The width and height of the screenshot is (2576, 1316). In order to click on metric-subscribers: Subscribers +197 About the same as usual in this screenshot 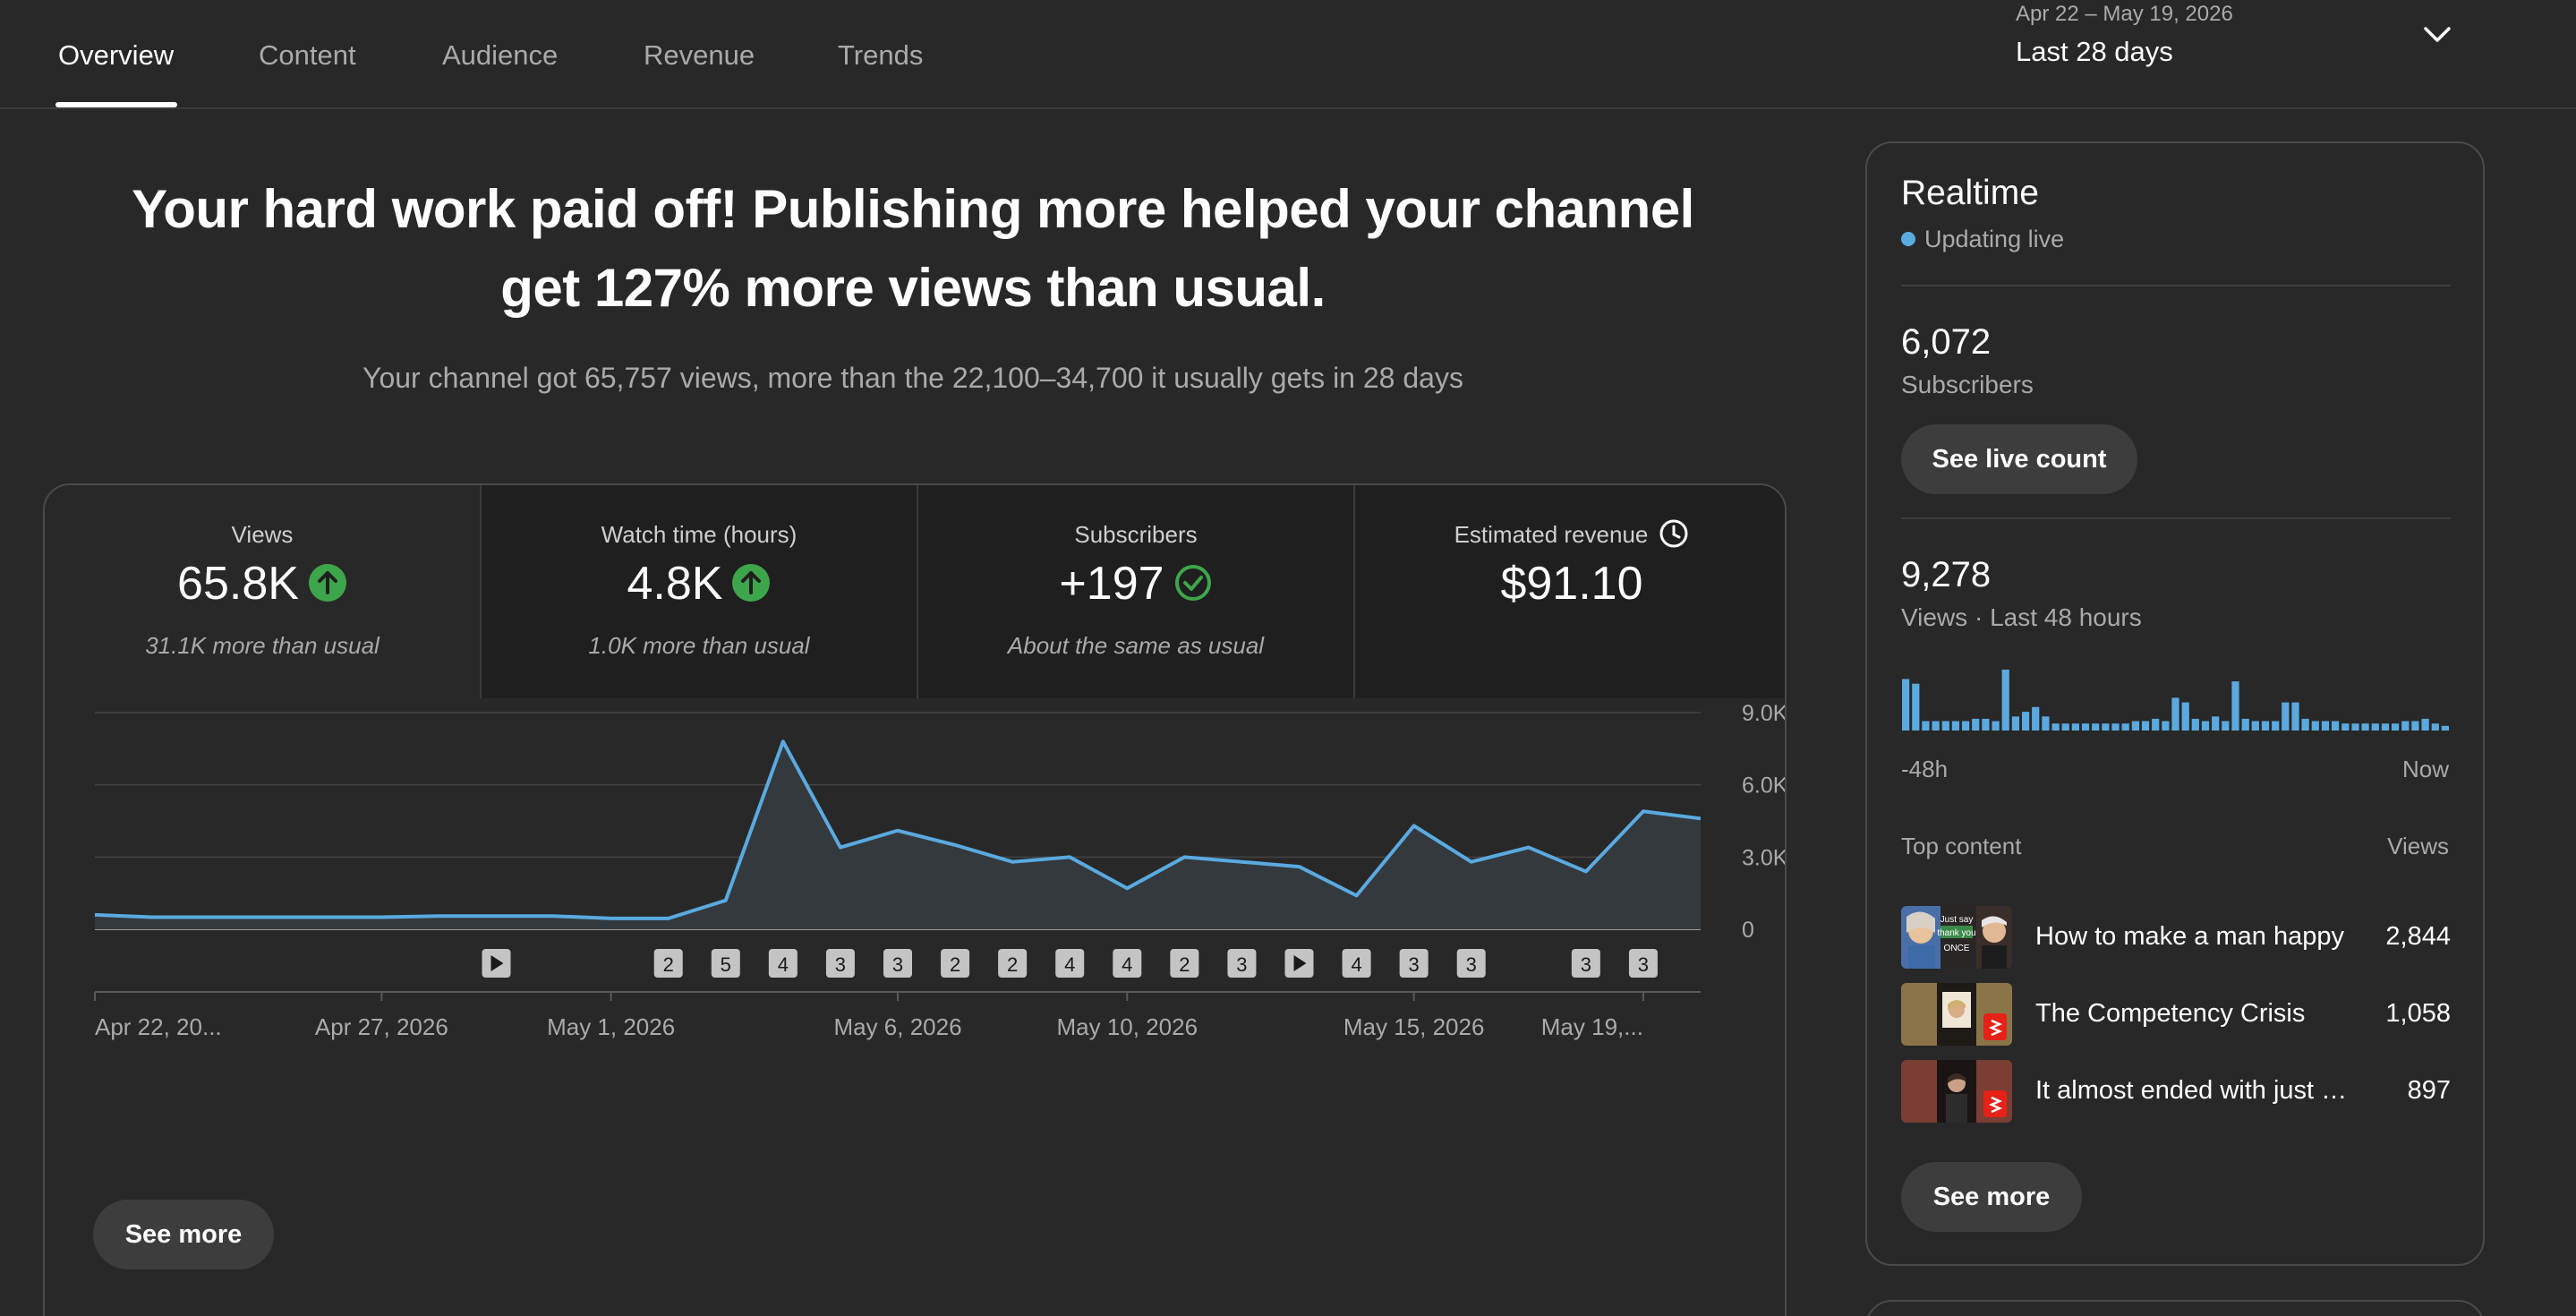, I will do `click(1135, 591)`.